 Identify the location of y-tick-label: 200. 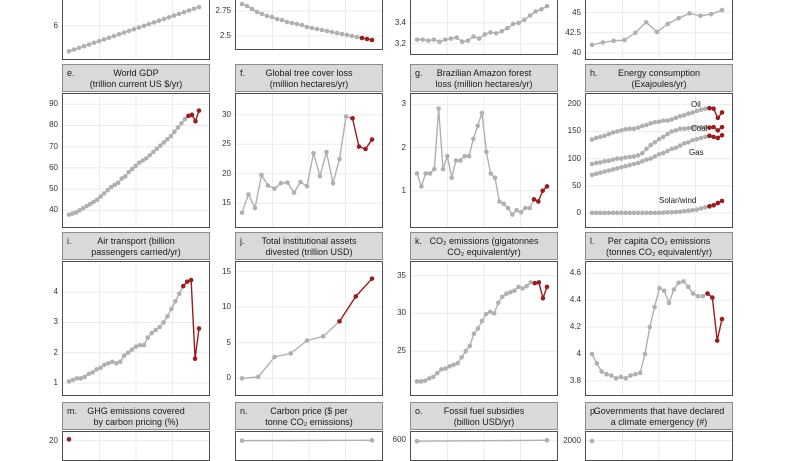
(568, 103).